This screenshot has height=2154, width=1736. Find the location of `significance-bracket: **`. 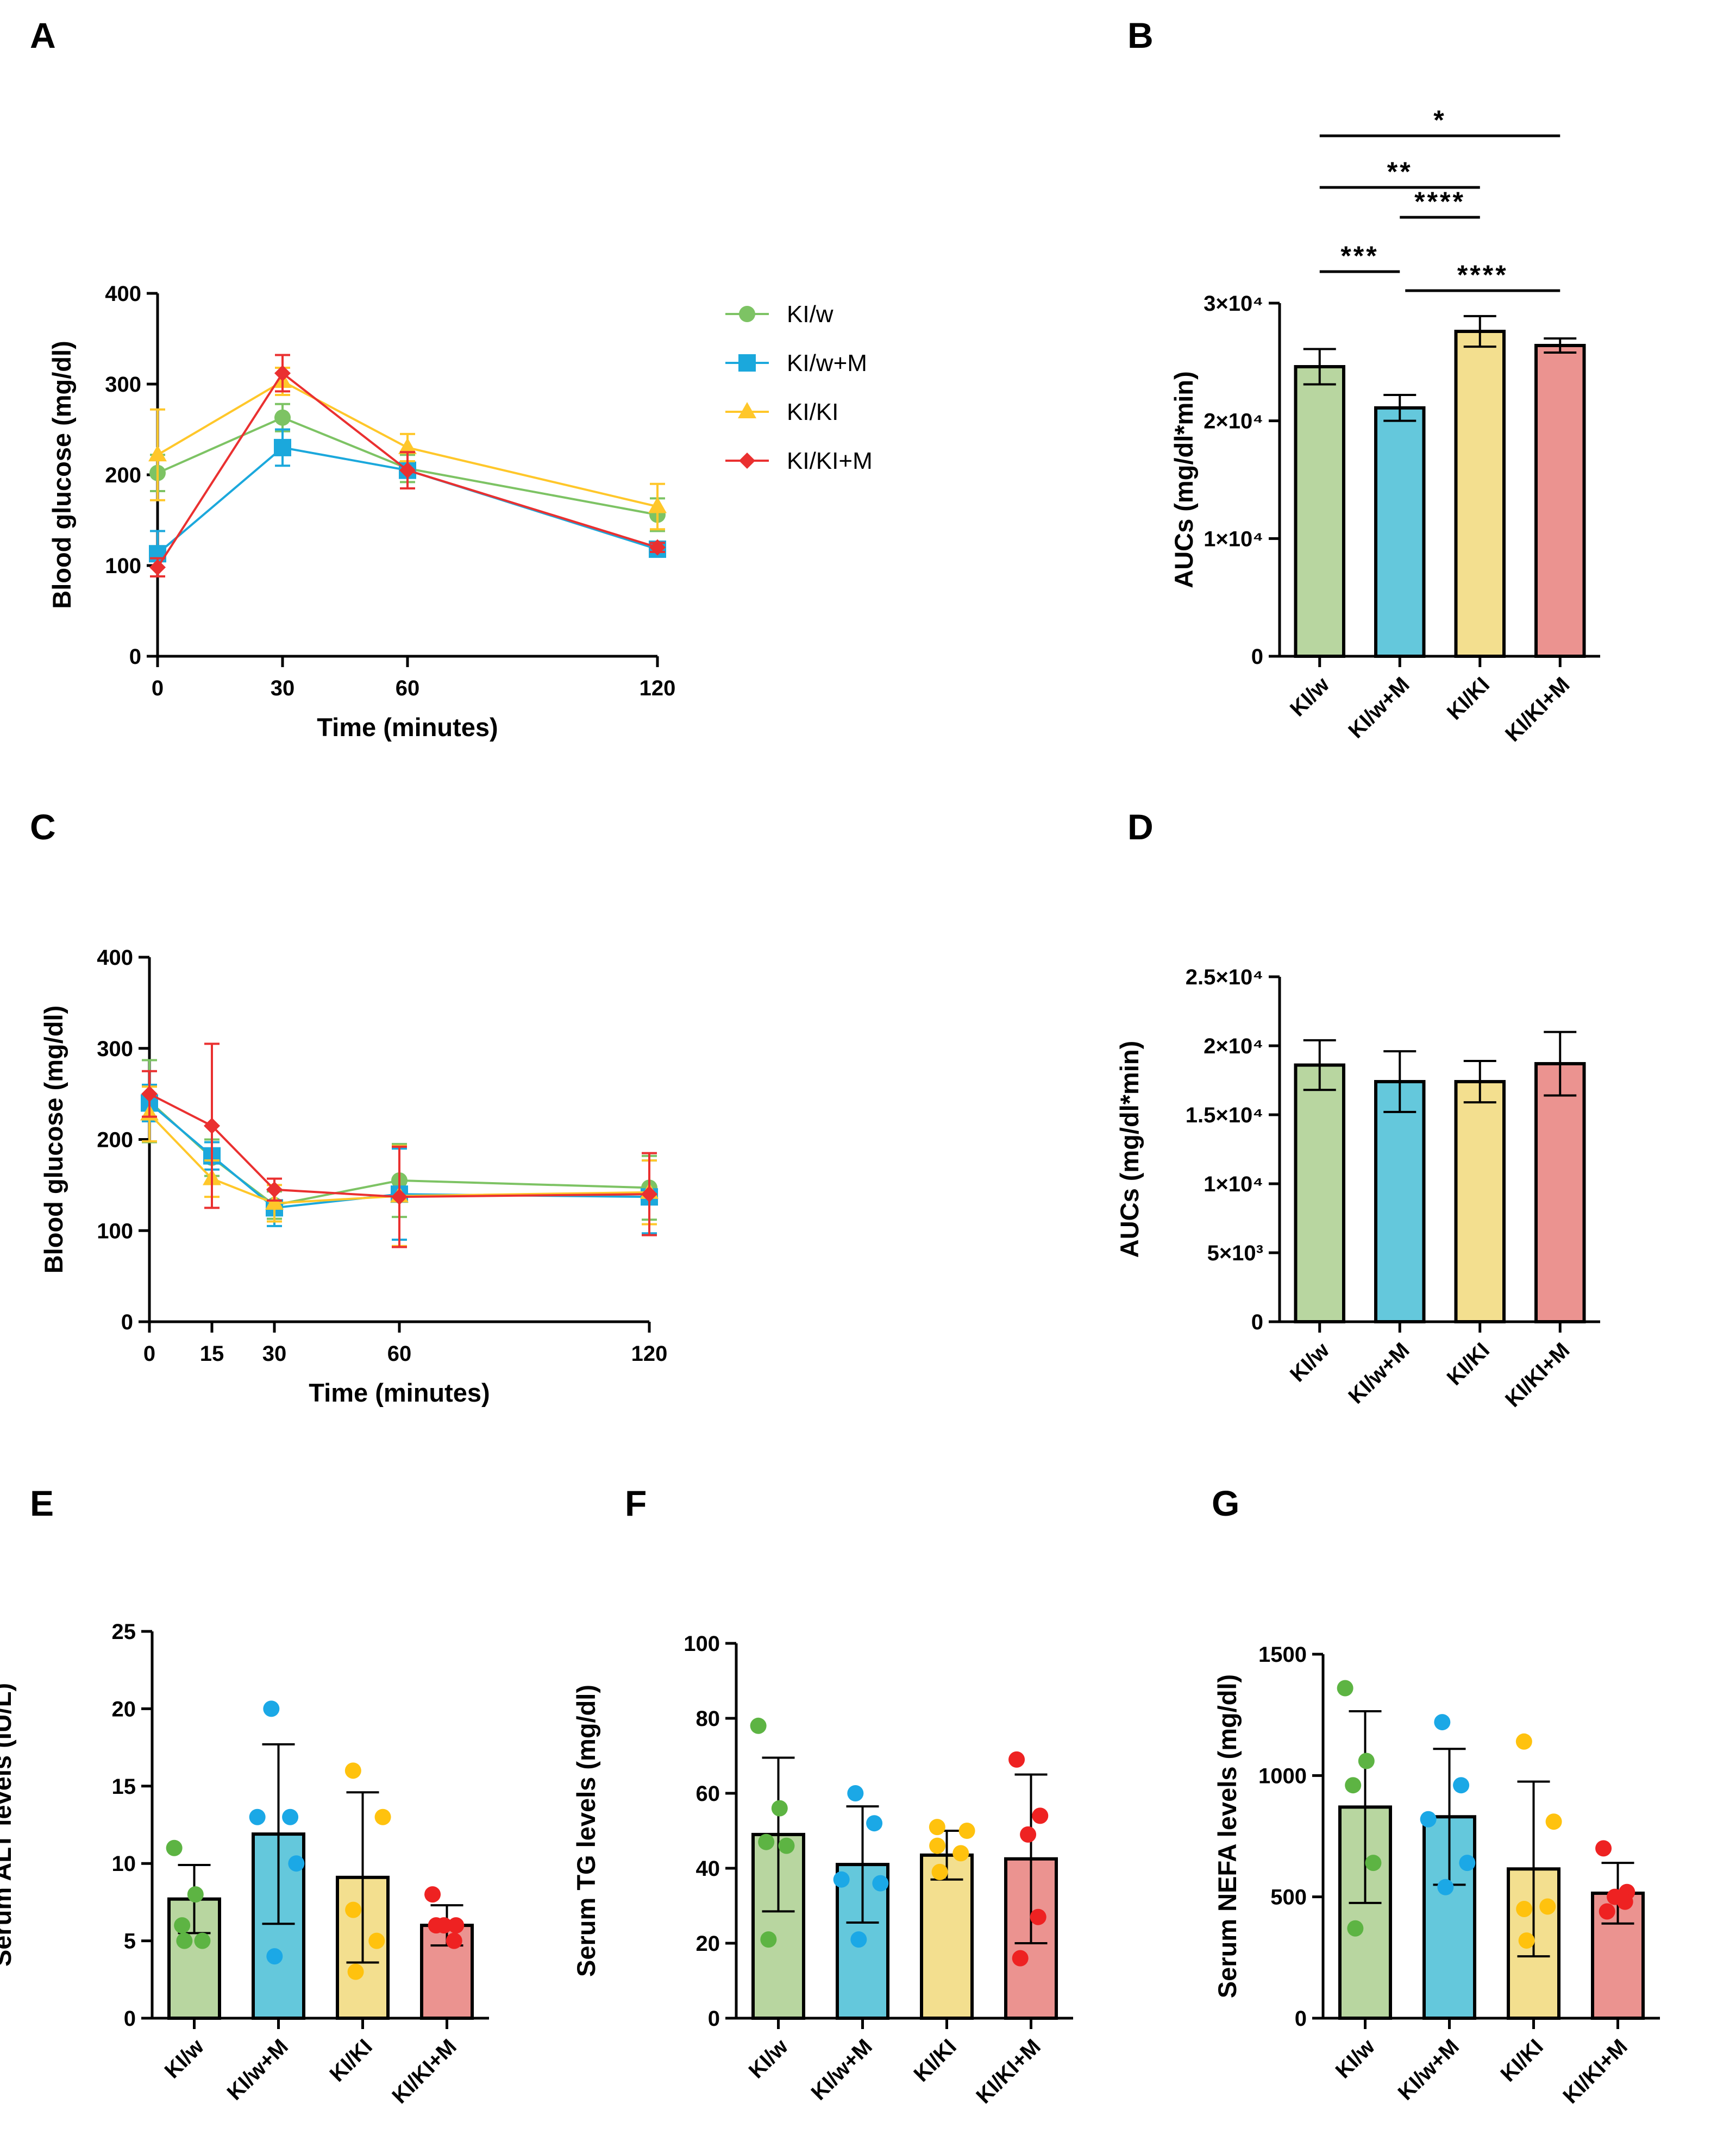

significance-bracket: ** is located at coordinates (1399, 172).